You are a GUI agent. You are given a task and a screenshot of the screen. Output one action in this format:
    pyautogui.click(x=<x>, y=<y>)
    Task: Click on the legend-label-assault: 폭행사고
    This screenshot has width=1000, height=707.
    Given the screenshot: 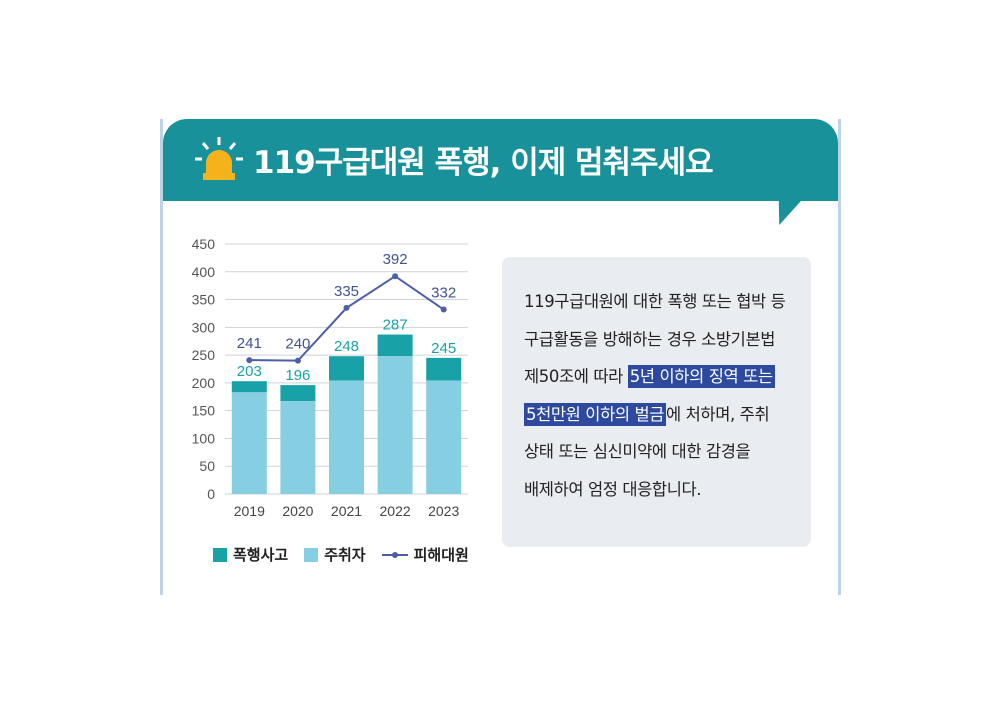 What is the action you would take?
    pyautogui.click(x=261, y=555)
    